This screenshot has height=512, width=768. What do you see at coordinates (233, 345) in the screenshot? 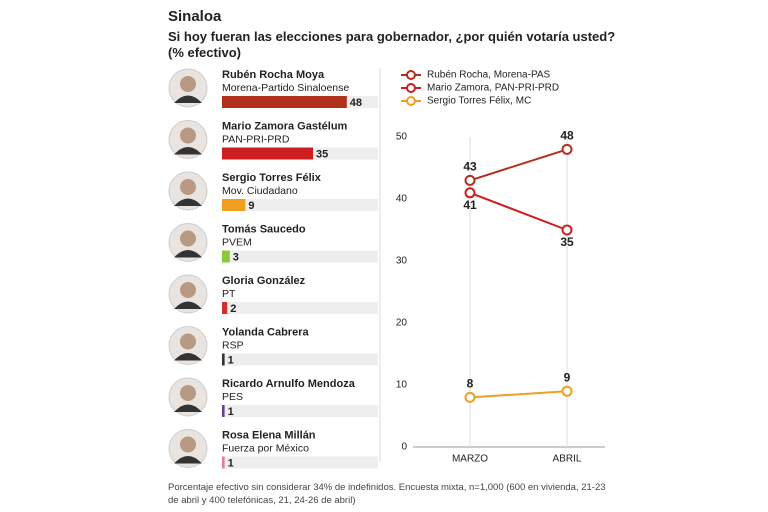
I see `party-name: RSP` at bounding box center [233, 345].